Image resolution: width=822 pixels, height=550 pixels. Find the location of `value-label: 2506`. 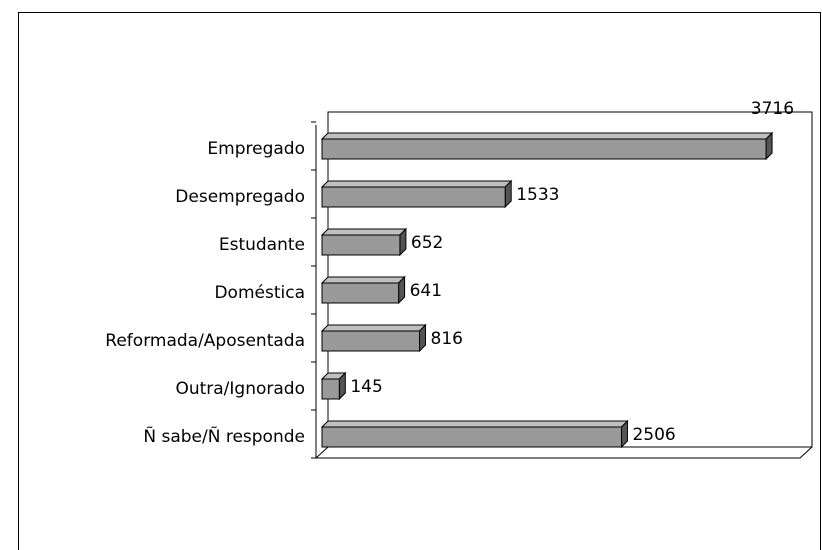

value-label: 2506 is located at coordinates (653, 435).